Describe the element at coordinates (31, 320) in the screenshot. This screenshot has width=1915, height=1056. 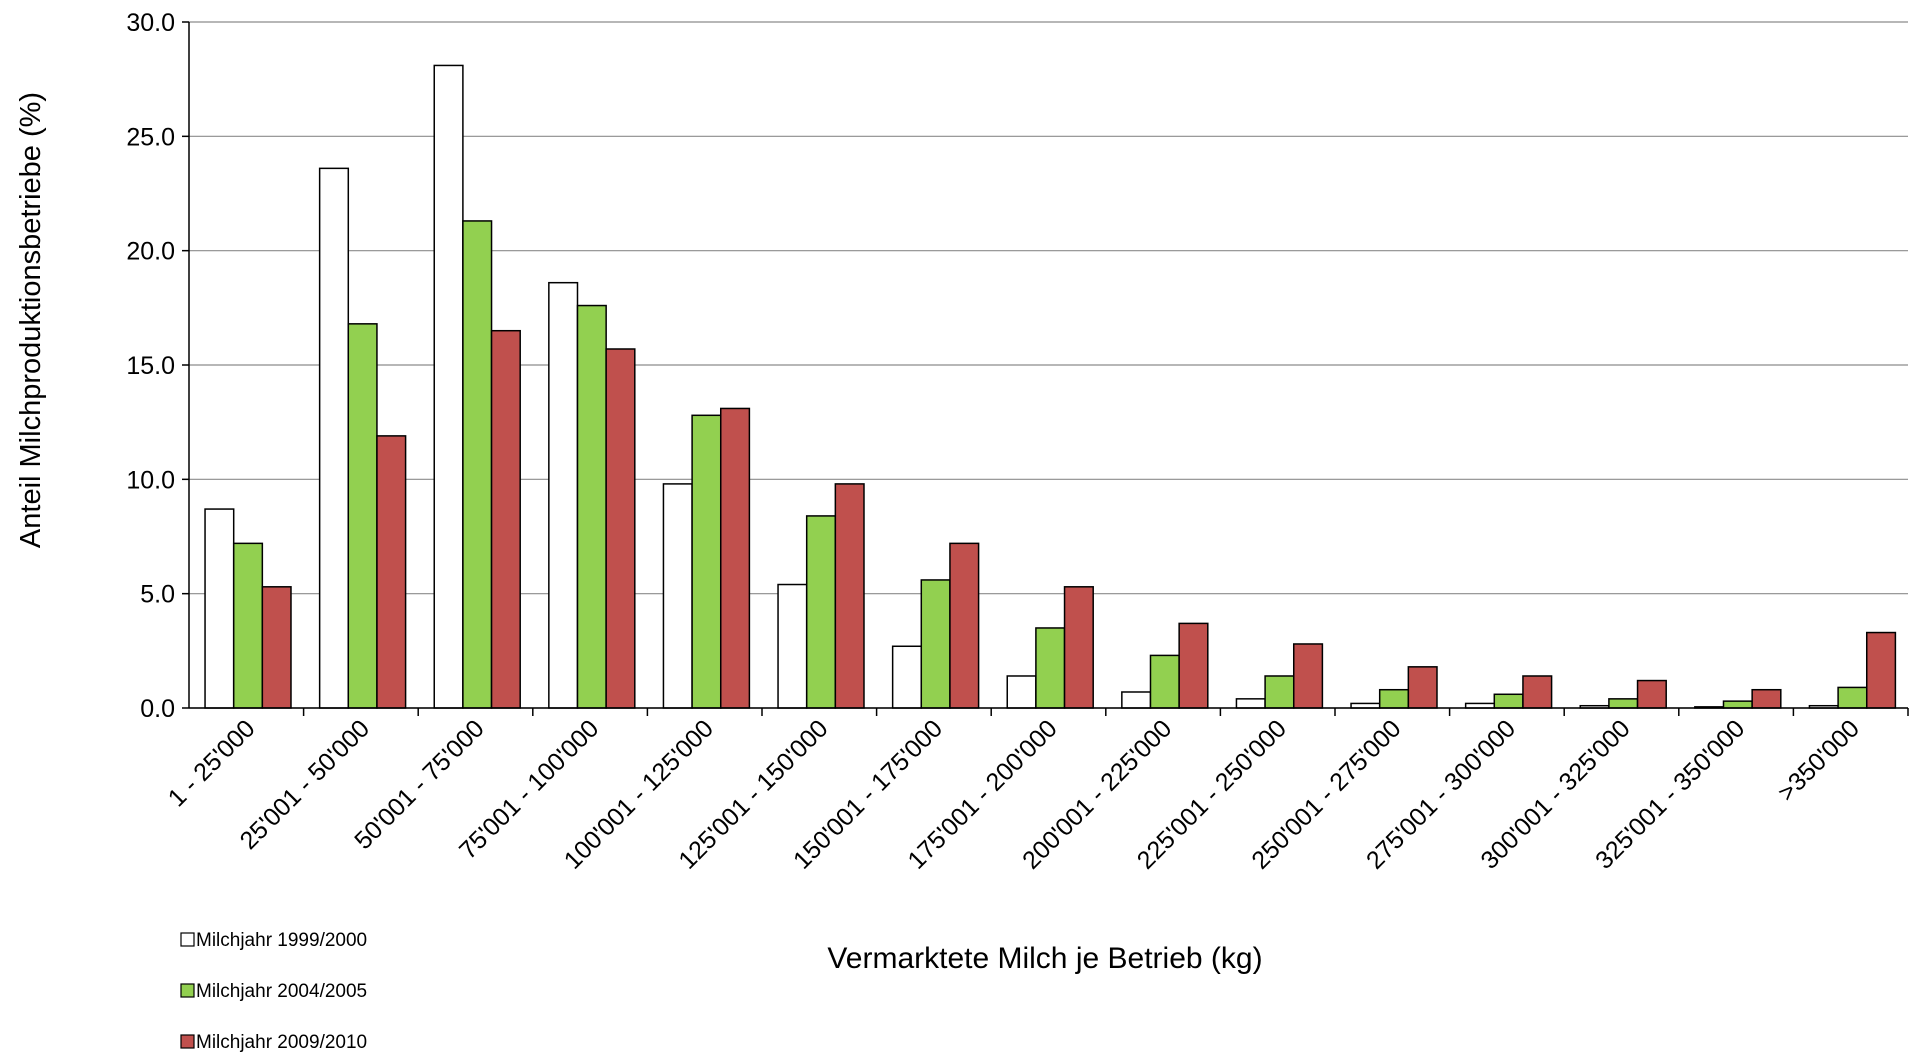
I see `y-axis-title: Anteil Milchproduktionsbetriebe (%)` at that location.